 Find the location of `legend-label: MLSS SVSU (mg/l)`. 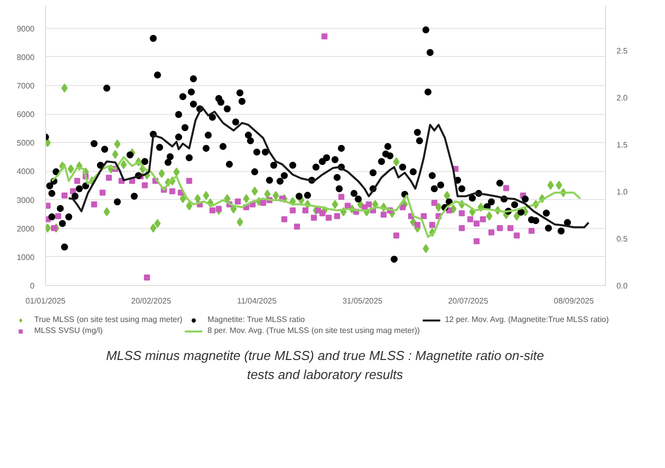

legend-label: MLSS SVSU (mg/l) is located at coordinates (68, 330).